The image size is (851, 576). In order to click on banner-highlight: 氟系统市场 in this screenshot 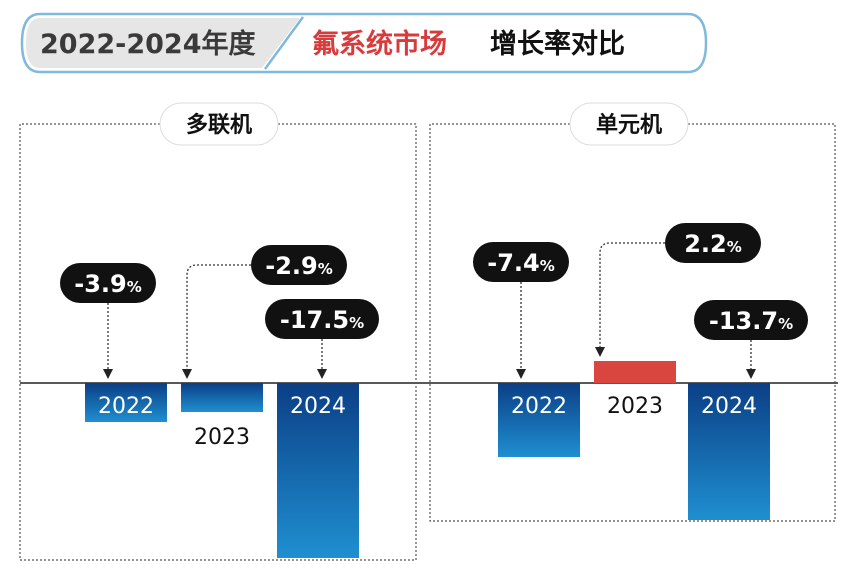, I will do `click(379, 44)`.